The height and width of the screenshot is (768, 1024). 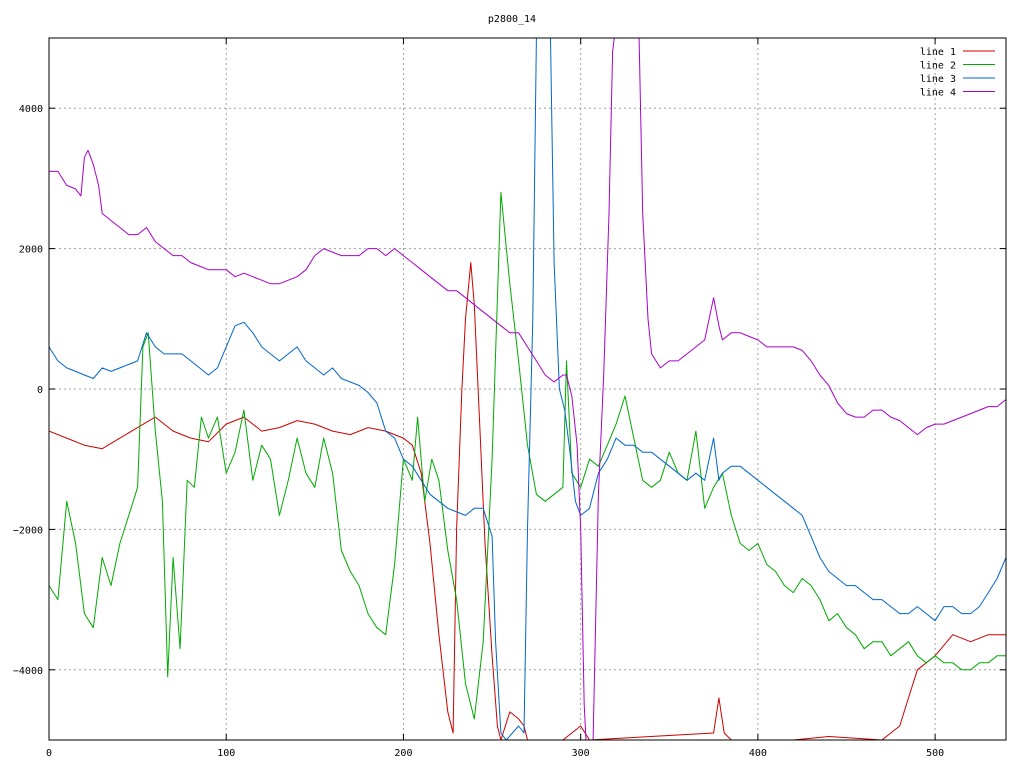 What do you see at coordinates (935, 753) in the screenshot?
I see `x-tick-label: 500` at bounding box center [935, 753].